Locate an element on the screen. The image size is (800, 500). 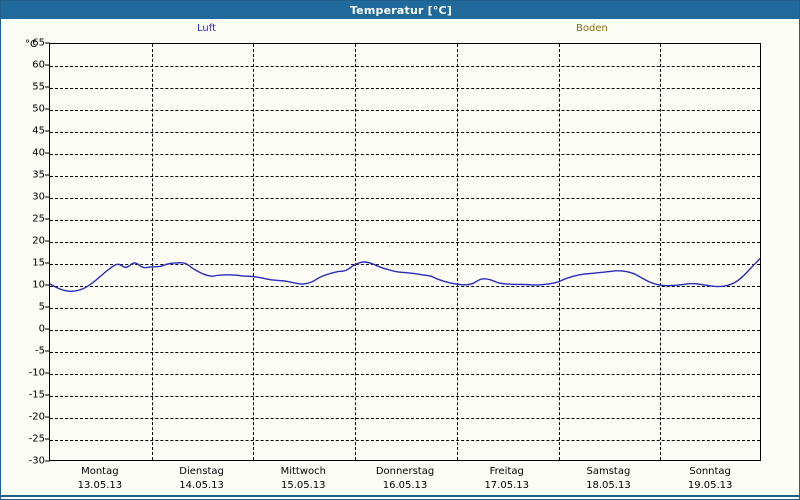
y-axis-tick-label: -15 is located at coordinates (36, 395).